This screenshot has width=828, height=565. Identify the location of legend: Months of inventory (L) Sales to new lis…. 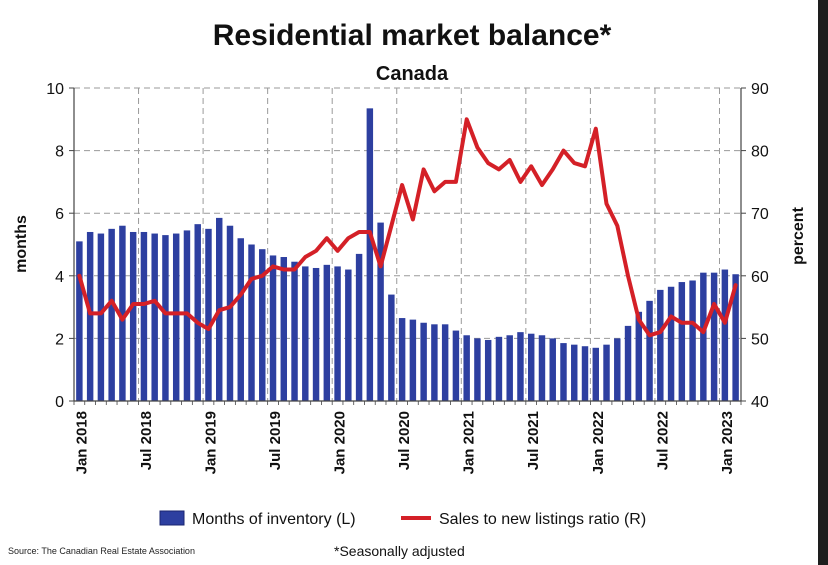
(402, 519).